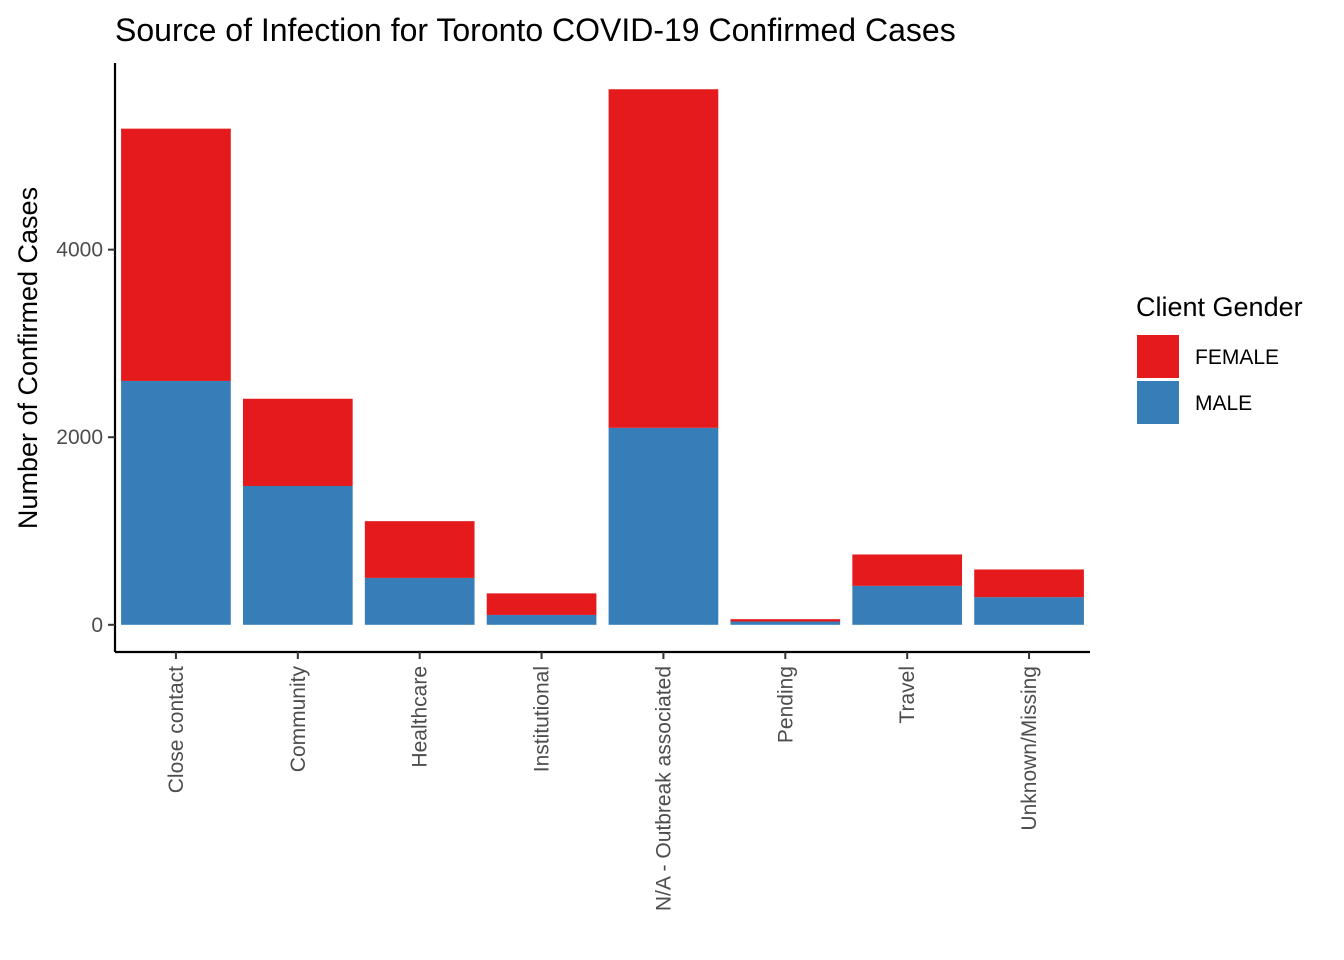 This screenshot has height=960, width=1344. What do you see at coordinates (28, 358) in the screenshot?
I see `y-axis-label: Number of Confirmed Cases` at bounding box center [28, 358].